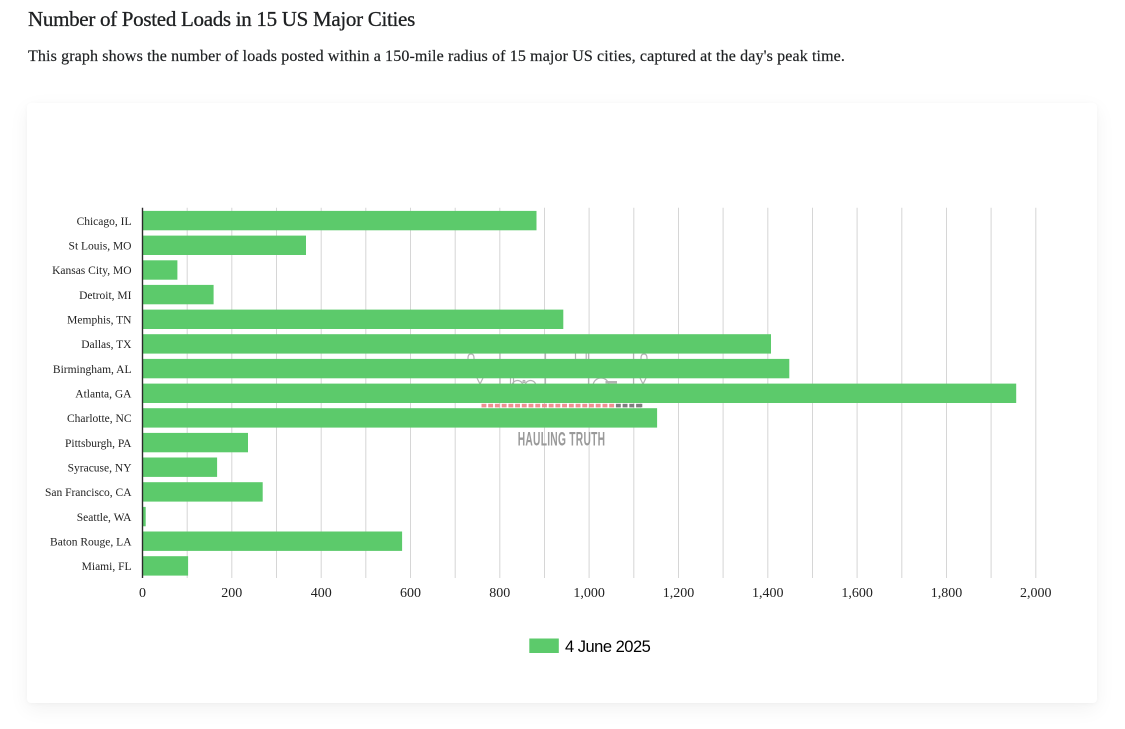 Image resolution: width=1125 pixels, height=729 pixels. What do you see at coordinates (499, 593) in the screenshot?
I see `svg-text: 800` at bounding box center [499, 593].